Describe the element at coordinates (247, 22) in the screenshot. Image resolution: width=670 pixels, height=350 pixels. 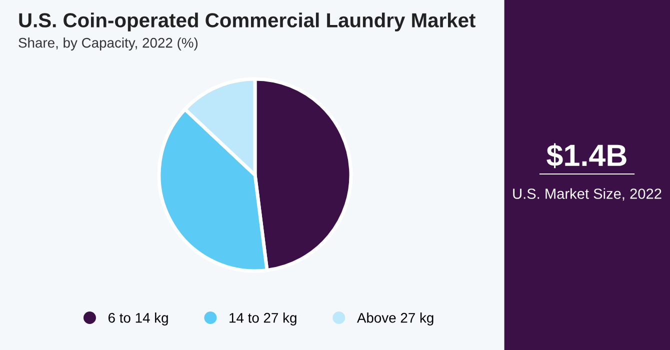
I see `chart-title: U.S. Coin-operated Commercial Laundry Market` at that location.